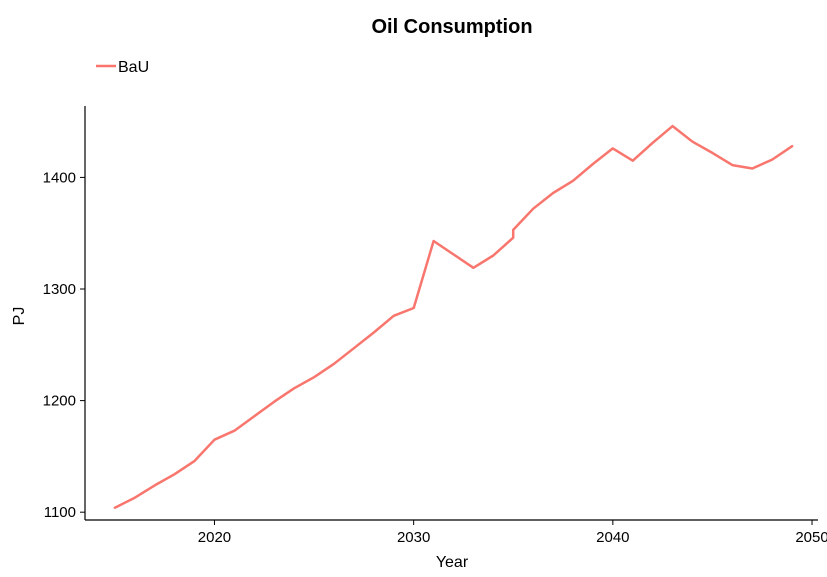 This screenshot has height=577, width=827. I want to click on legend: BaU, so click(122, 67).